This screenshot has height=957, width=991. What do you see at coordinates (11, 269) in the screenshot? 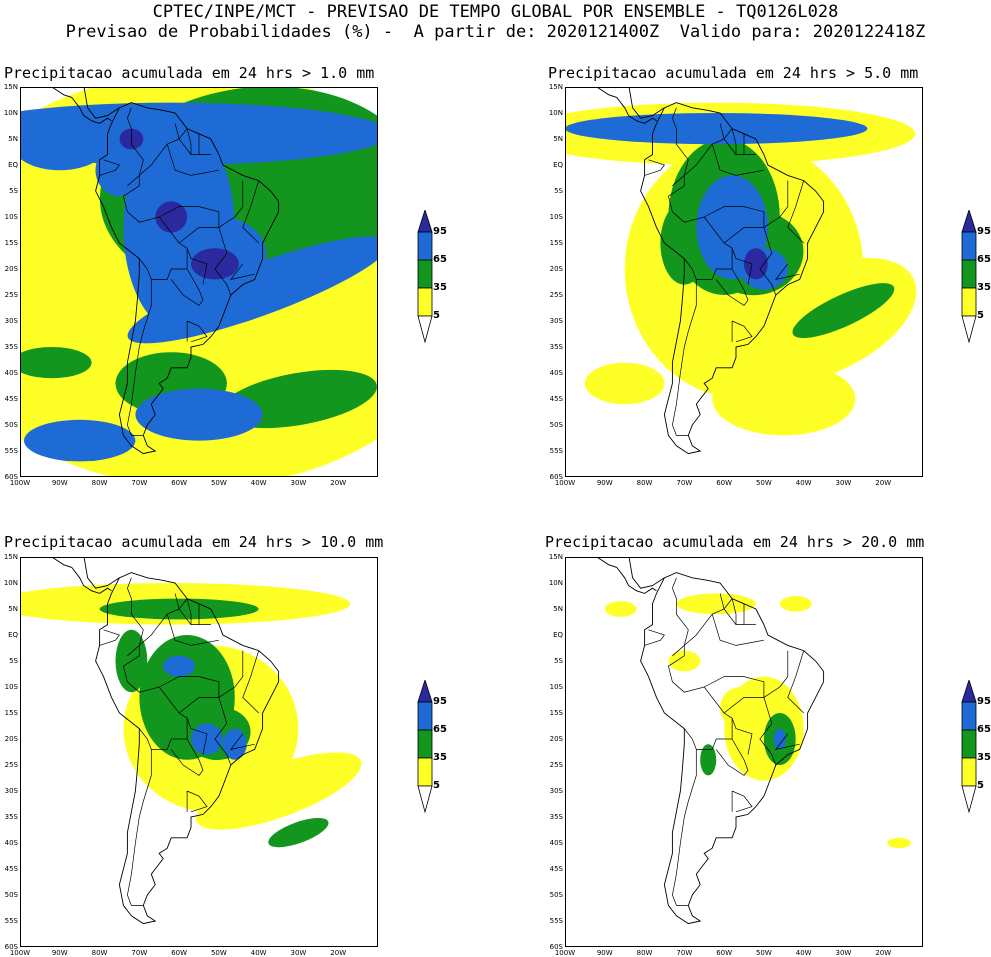
I see `lat-label: 20S` at bounding box center [11, 269].